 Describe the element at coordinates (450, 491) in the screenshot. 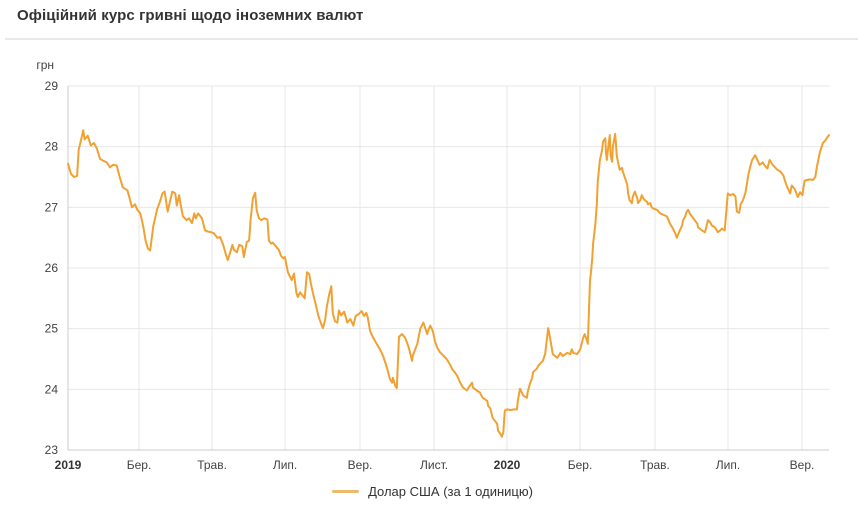

I see `legend-label: Долар США (за 1 одиницю)` at that location.